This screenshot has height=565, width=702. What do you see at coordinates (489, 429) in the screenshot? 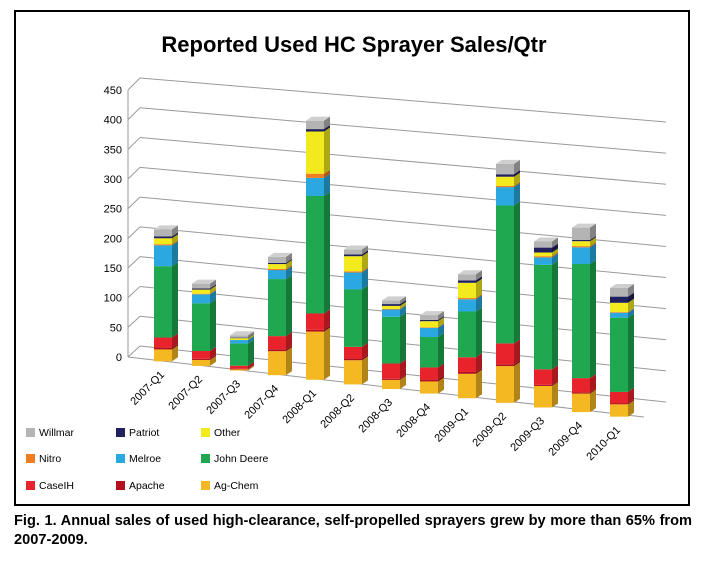
I see `x-tick-label: 2009-Q2` at bounding box center [489, 429].